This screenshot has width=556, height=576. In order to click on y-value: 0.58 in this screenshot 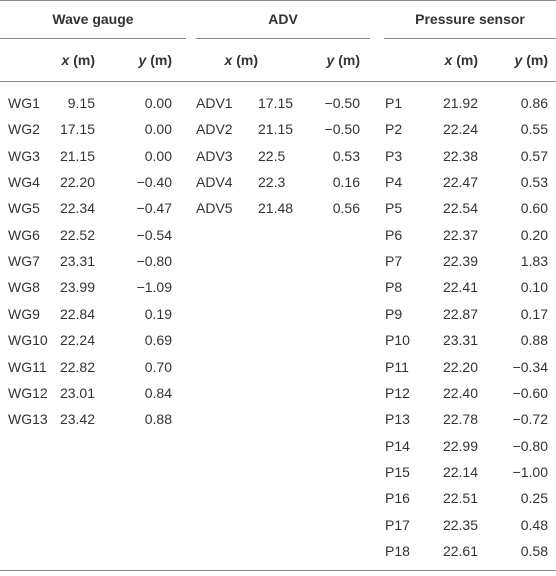, I will do `click(534, 550)`.